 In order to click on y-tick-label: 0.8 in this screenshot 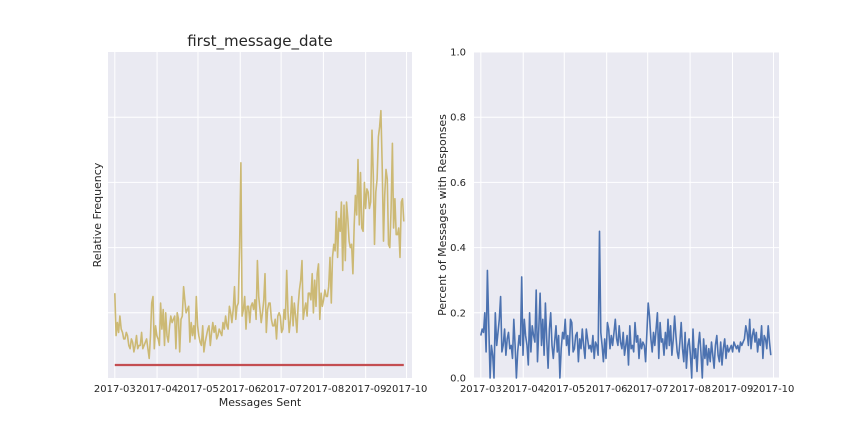, I will do `click(458, 118)`.